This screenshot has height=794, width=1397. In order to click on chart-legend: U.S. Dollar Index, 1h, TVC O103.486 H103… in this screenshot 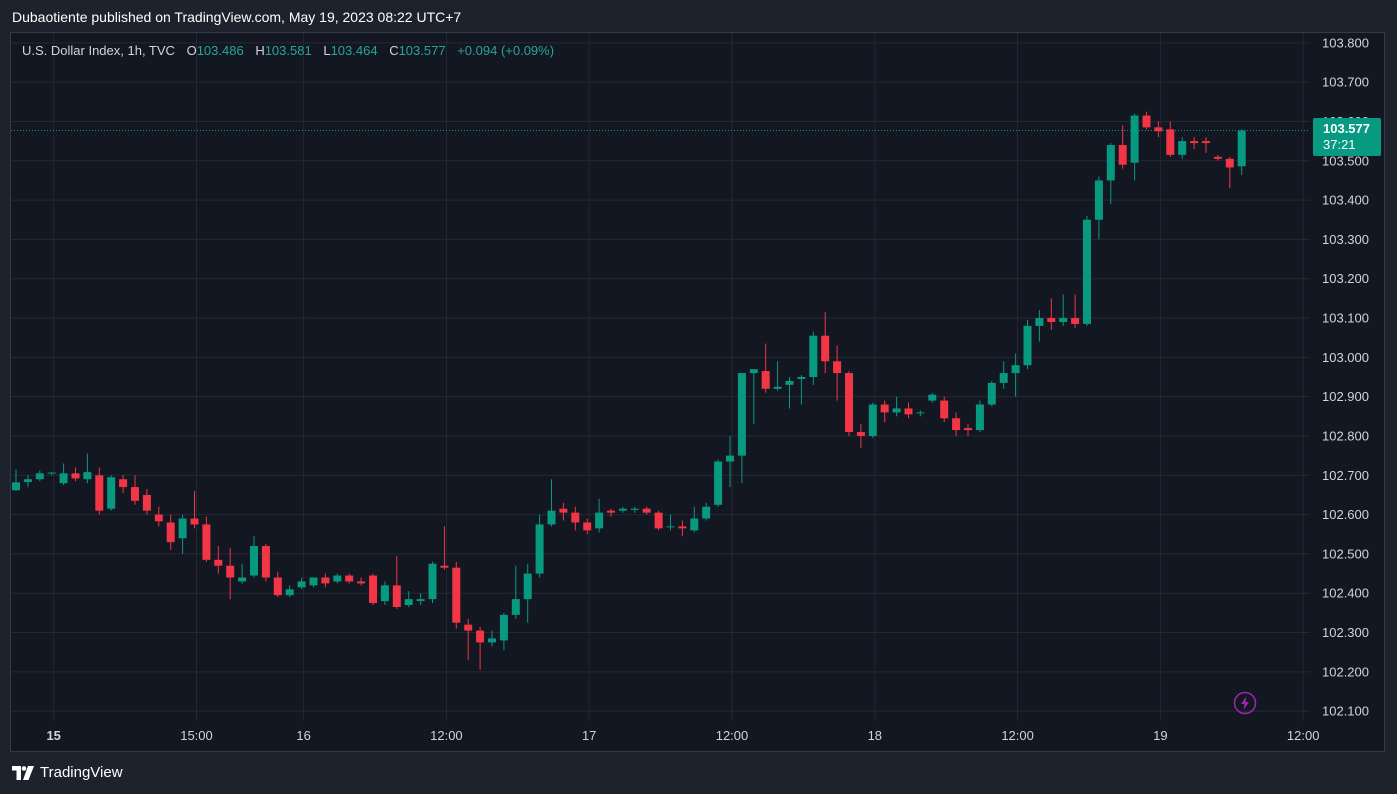, I will do `click(288, 50)`.